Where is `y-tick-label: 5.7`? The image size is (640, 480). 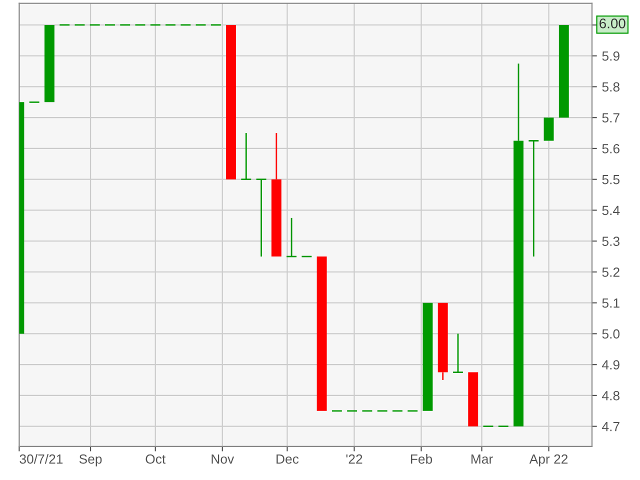 y-tick-label: 5.7 is located at coordinates (611, 118).